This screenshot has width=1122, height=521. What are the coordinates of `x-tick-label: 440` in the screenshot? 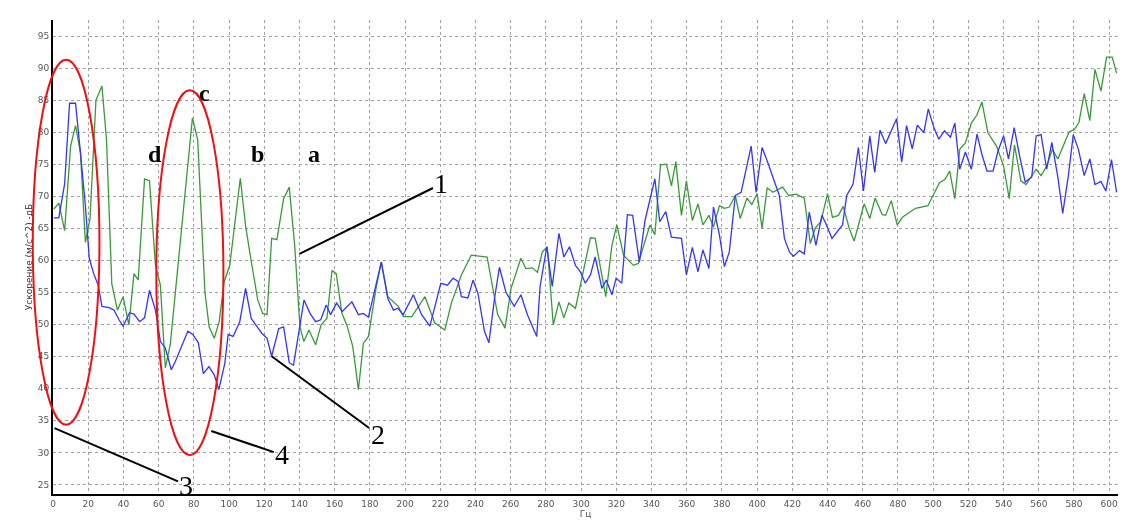 It's located at (827, 503).